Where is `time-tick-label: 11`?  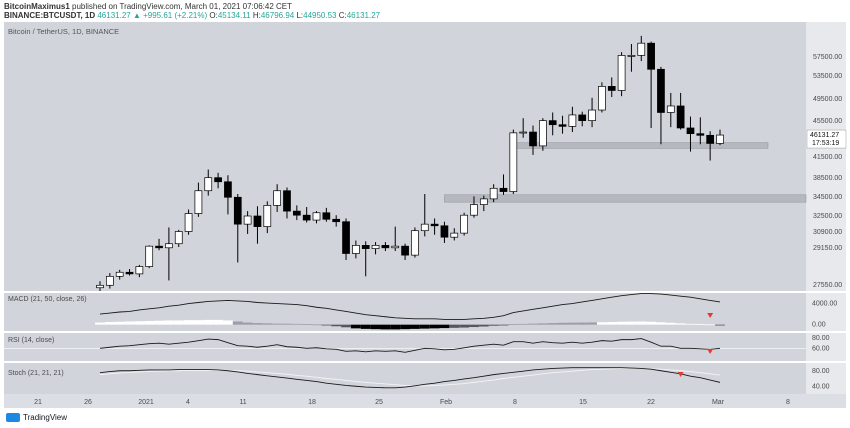 time-tick-label: 11 is located at coordinates (242, 402).